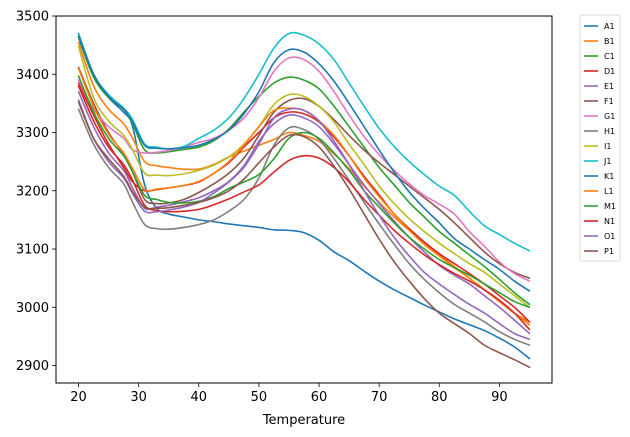 The height and width of the screenshot is (437, 630). What do you see at coordinates (609, 191) in the screenshot?
I see `legend-label: L1` at bounding box center [609, 191].